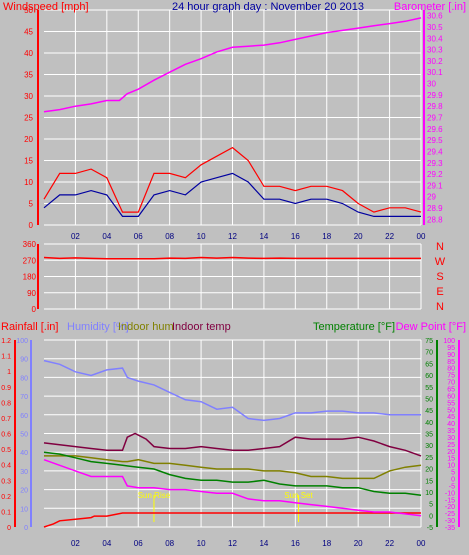 Image resolution: width=469 pixels, height=555 pixels. I want to click on barometer-tick-label: 29.7, so click(435, 118).